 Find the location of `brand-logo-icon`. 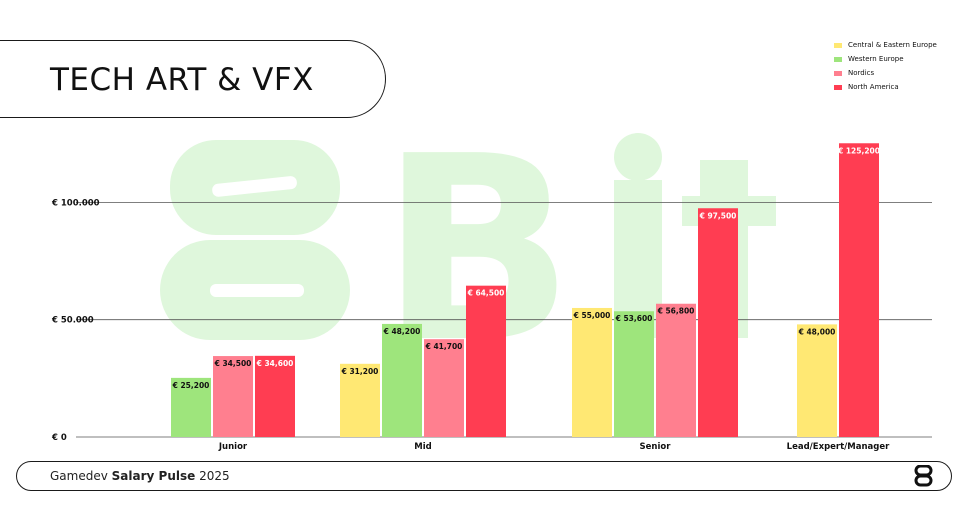

brand-logo-icon is located at coordinates (923, 476).